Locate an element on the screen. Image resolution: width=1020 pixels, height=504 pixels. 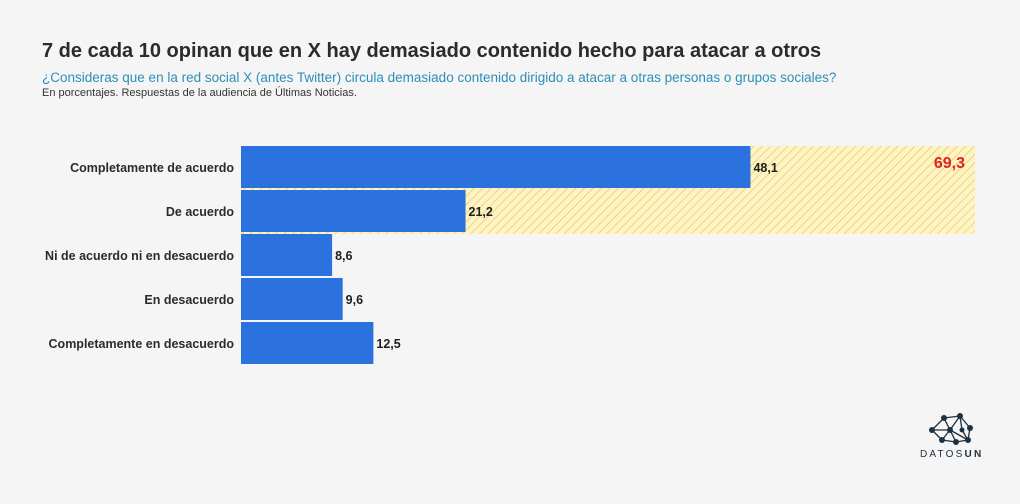
category-label: En desacuerdo is located at coordinates (189, 300).